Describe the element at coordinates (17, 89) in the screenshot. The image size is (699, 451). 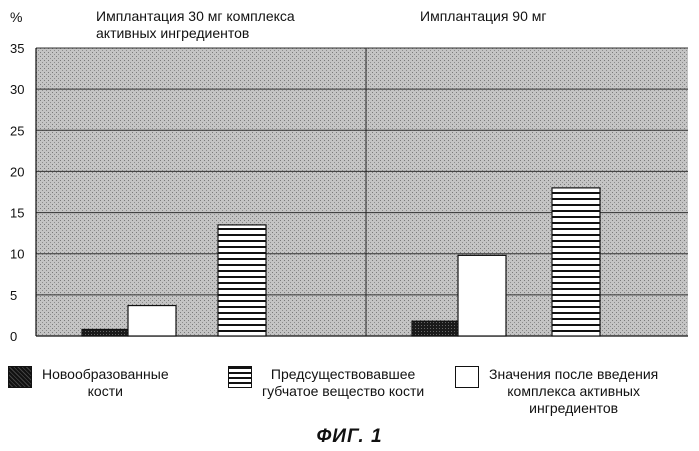
I see `y-tick-label: 30` at that location.